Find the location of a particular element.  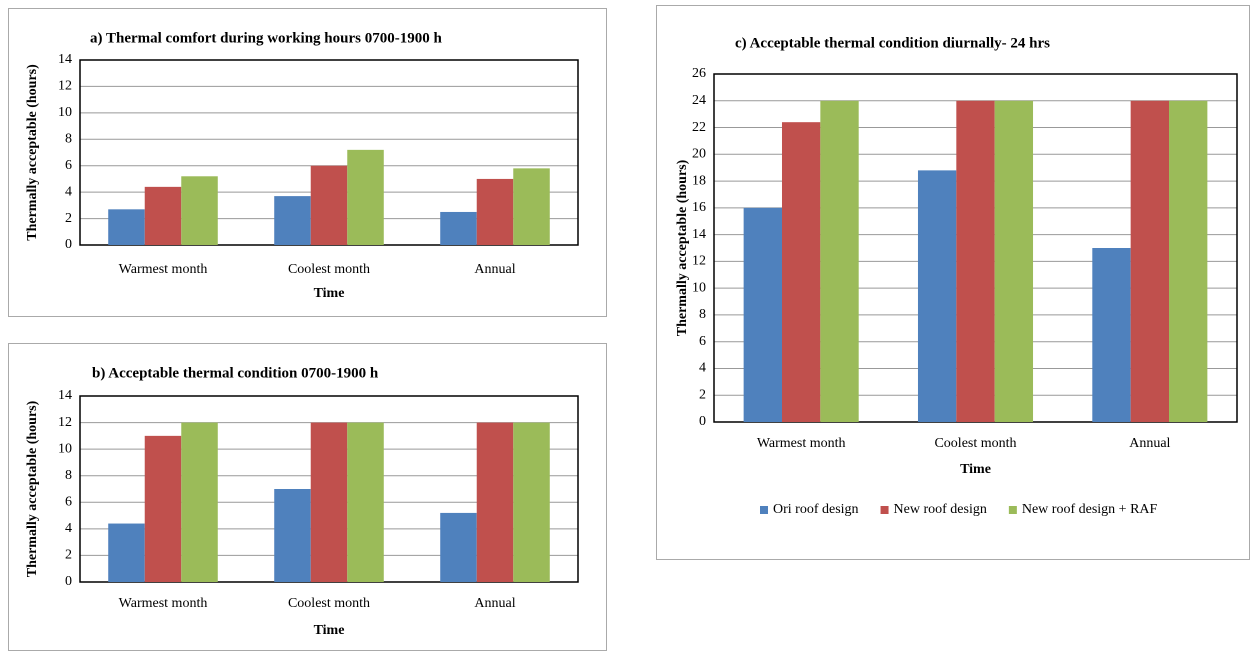

y-tick-label: 26 is located at coordinates (699, 73).